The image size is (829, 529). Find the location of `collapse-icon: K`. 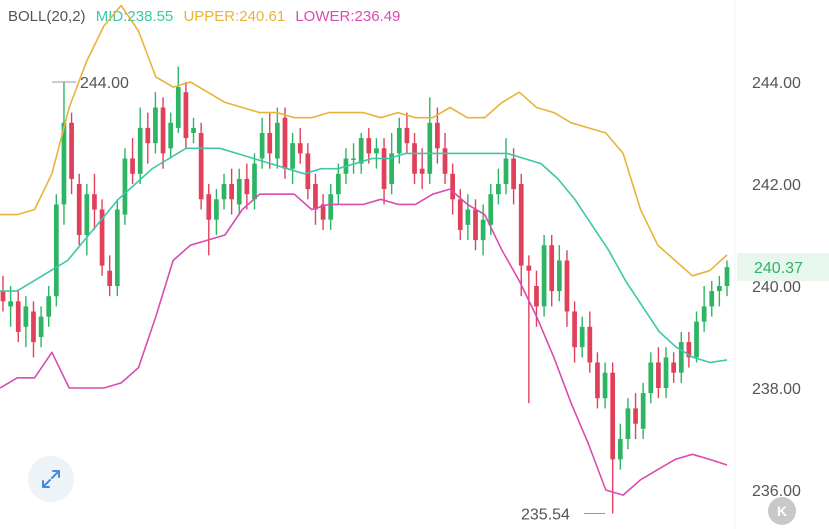

collapse-icon: K is located at coordinates (782, 511).